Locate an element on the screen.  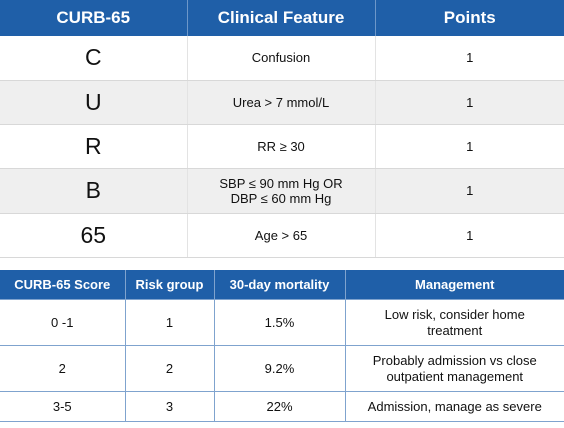
header-score: CURB-65 Score is located at coordinates (63, 285).